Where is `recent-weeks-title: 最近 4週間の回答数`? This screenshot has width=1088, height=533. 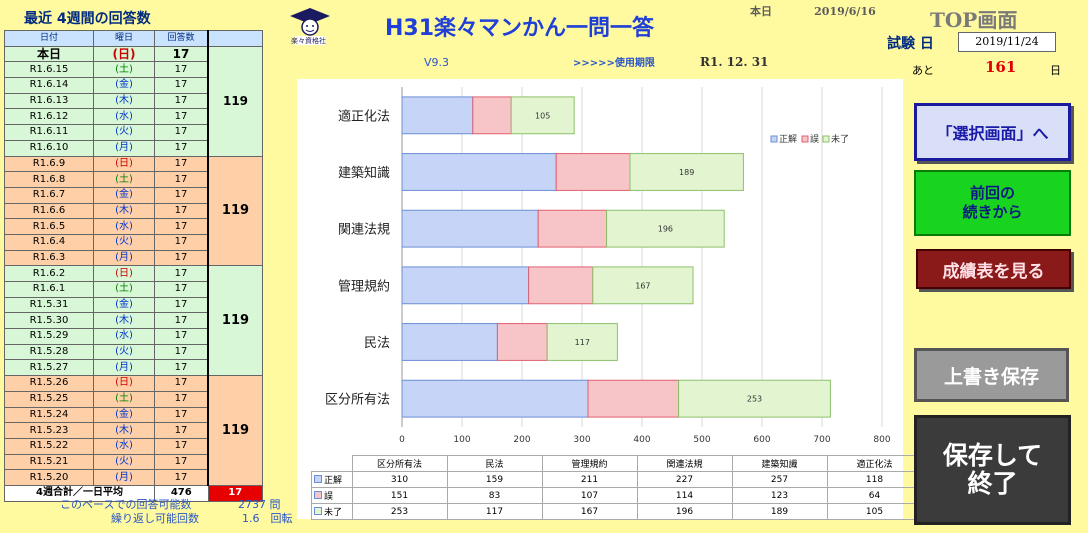 recent-weeks-title: 最近 4週間の回答数 is located at coordinates (87, 19).